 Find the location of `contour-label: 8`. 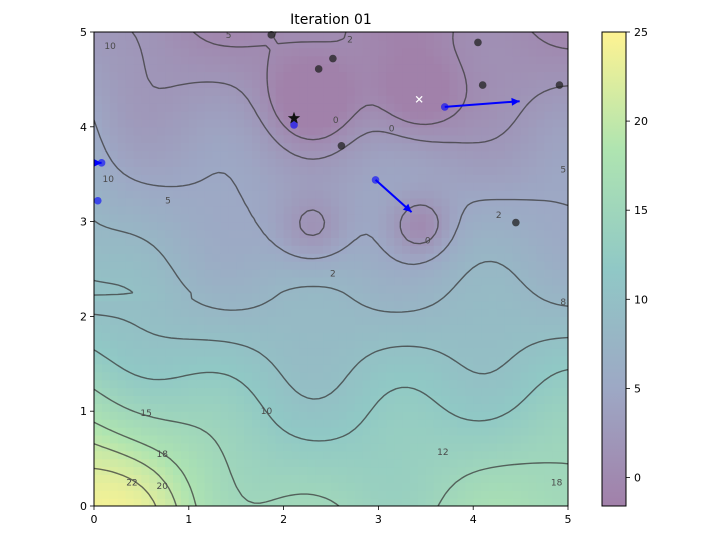

contour-label: 8 is located at coordinates (563, 303).